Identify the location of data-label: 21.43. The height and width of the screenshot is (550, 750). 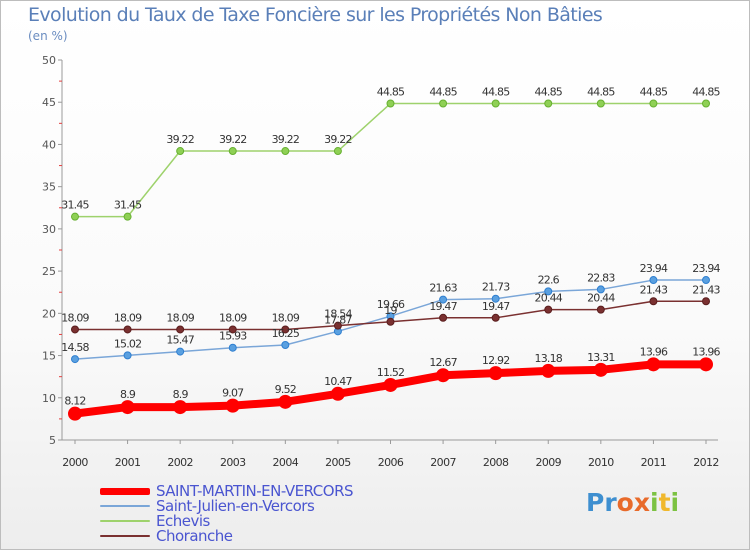
(706, 289).